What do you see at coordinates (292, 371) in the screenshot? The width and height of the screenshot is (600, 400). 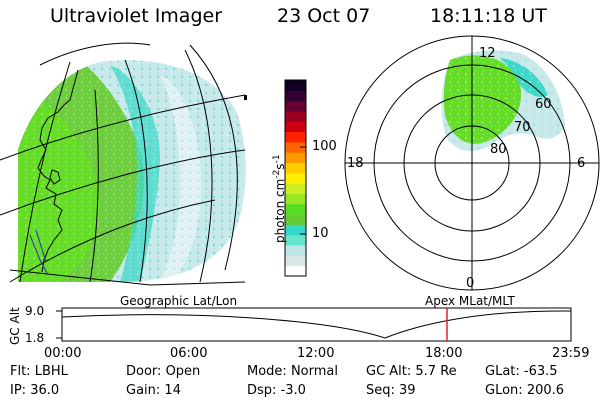 I see `info-mode: Mode: Normal` at bounding box center [292, 371].